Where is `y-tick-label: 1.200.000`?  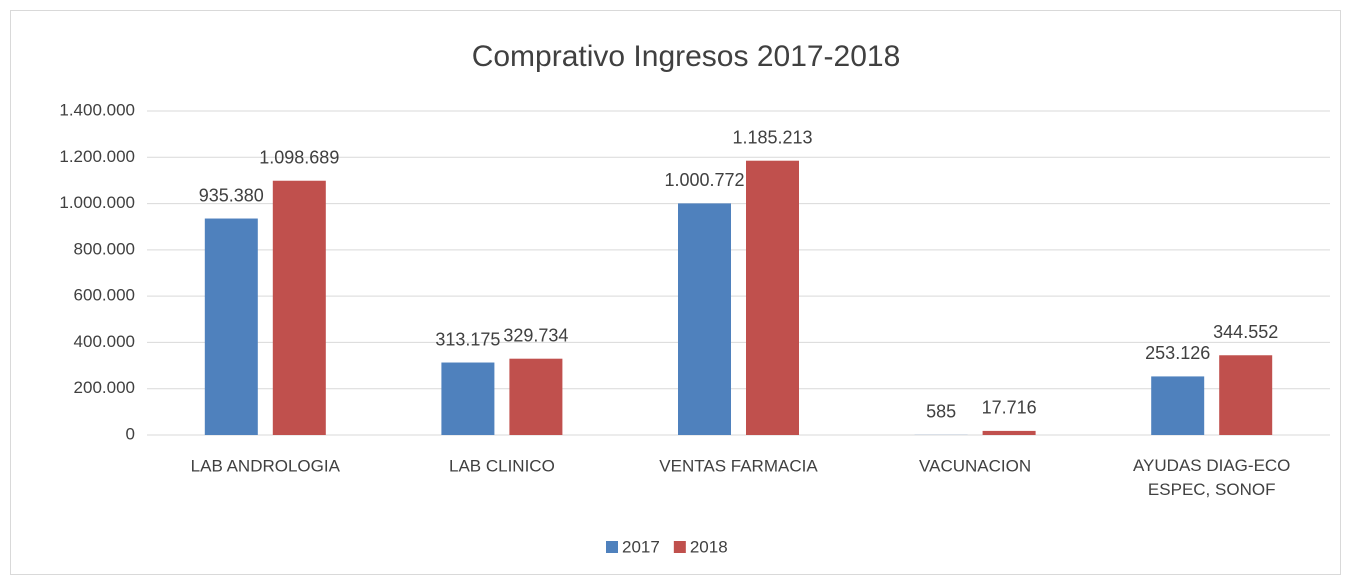 y-tick-label: 1.200.000 is located at coordinates (97, 156).